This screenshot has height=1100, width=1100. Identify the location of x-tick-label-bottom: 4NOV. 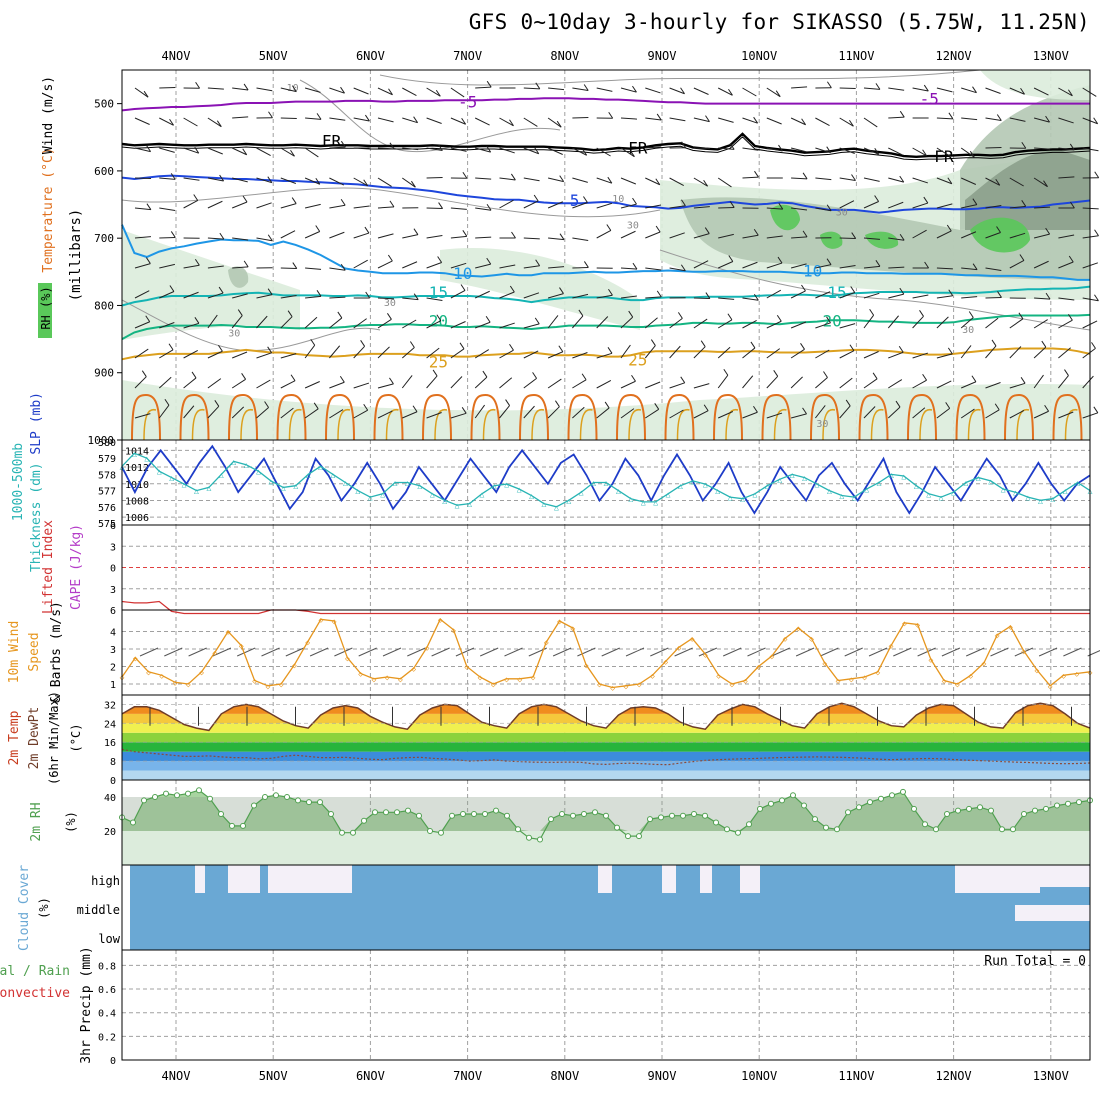
(176, 1076).